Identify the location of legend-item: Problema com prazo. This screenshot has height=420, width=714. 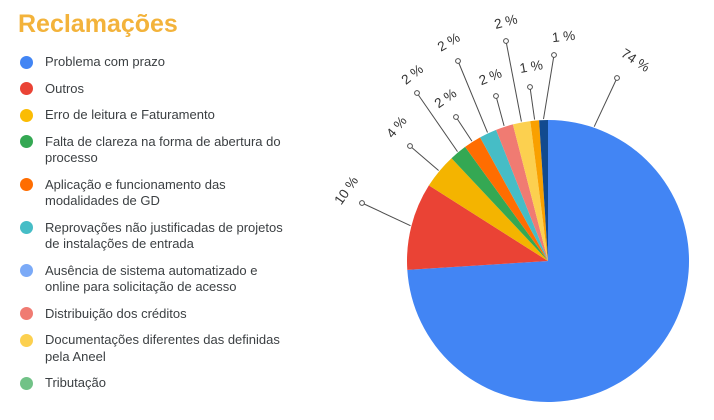
(170, 62).